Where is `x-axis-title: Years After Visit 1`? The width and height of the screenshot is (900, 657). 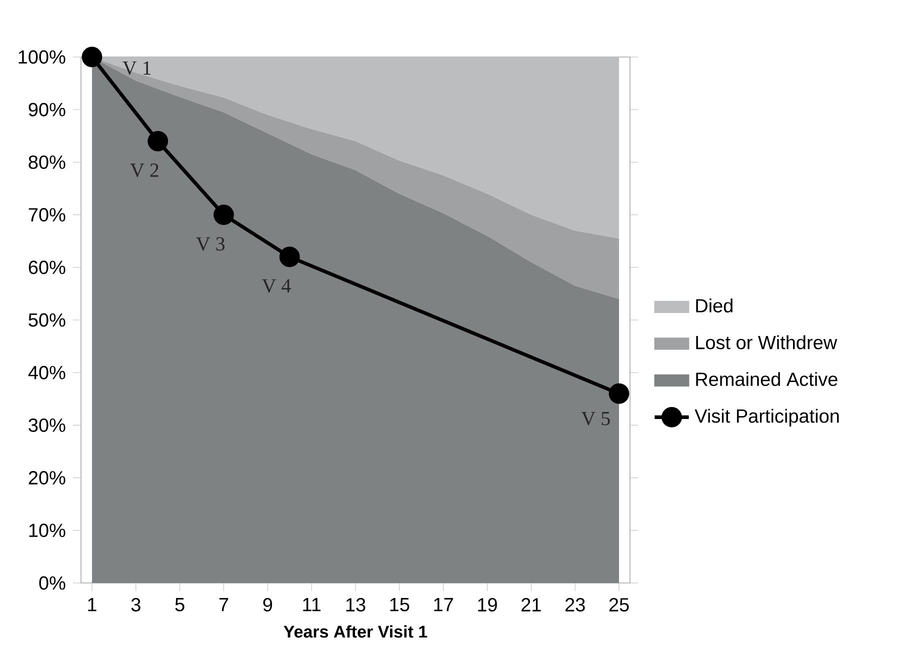 x-axis-title: Years After Visit 1 is located at coordinates (356, 631).